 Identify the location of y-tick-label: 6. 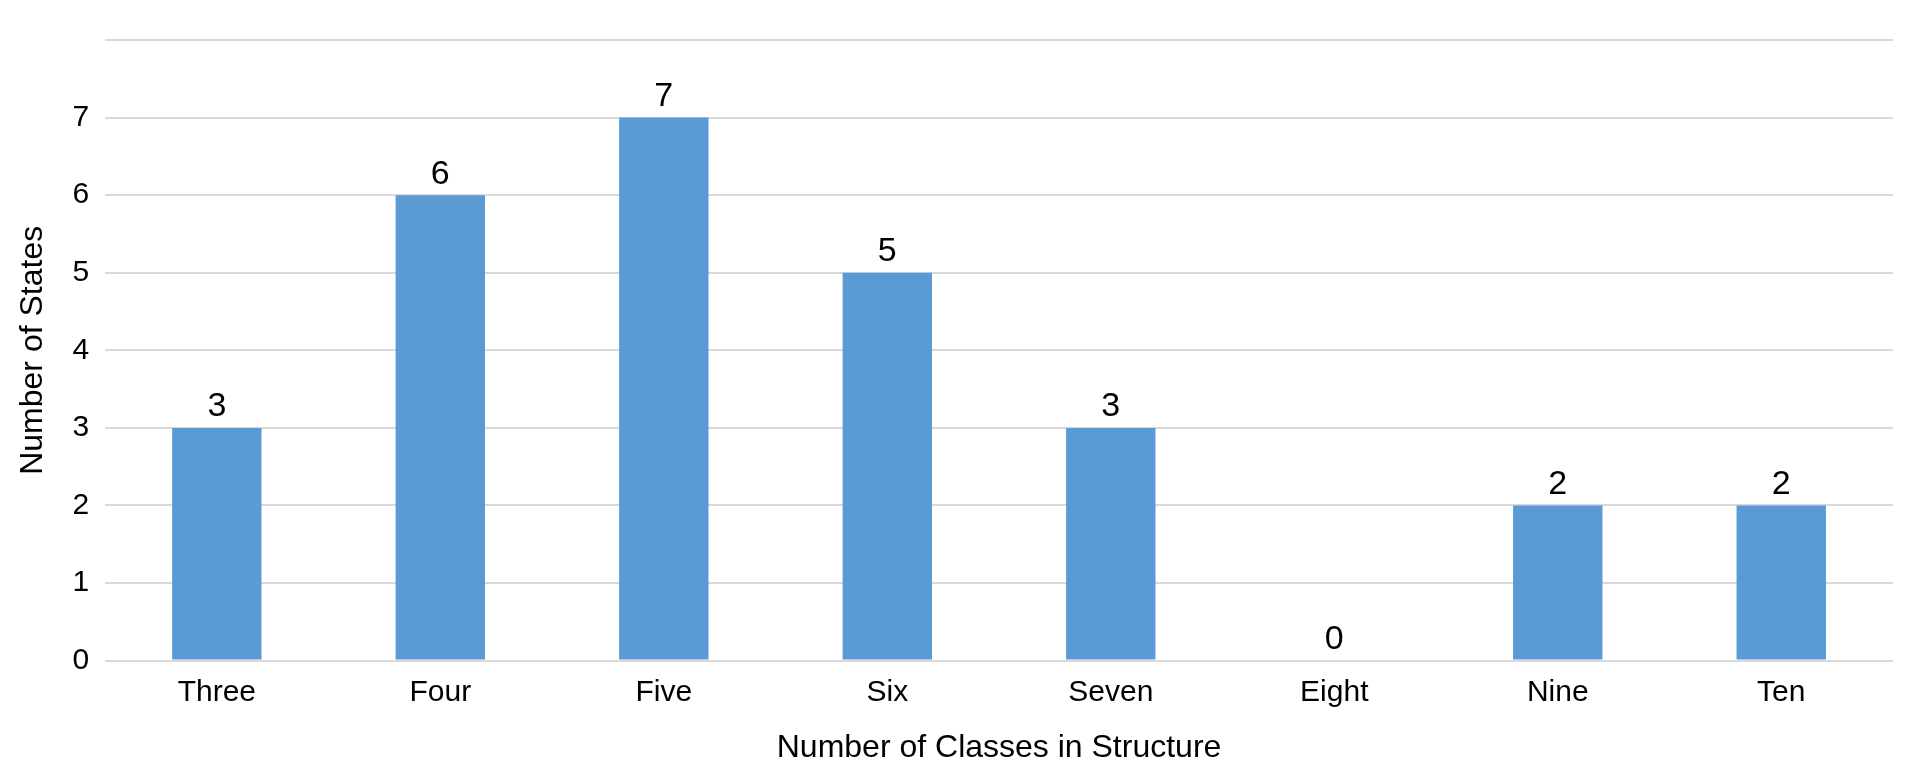
(81, 193).